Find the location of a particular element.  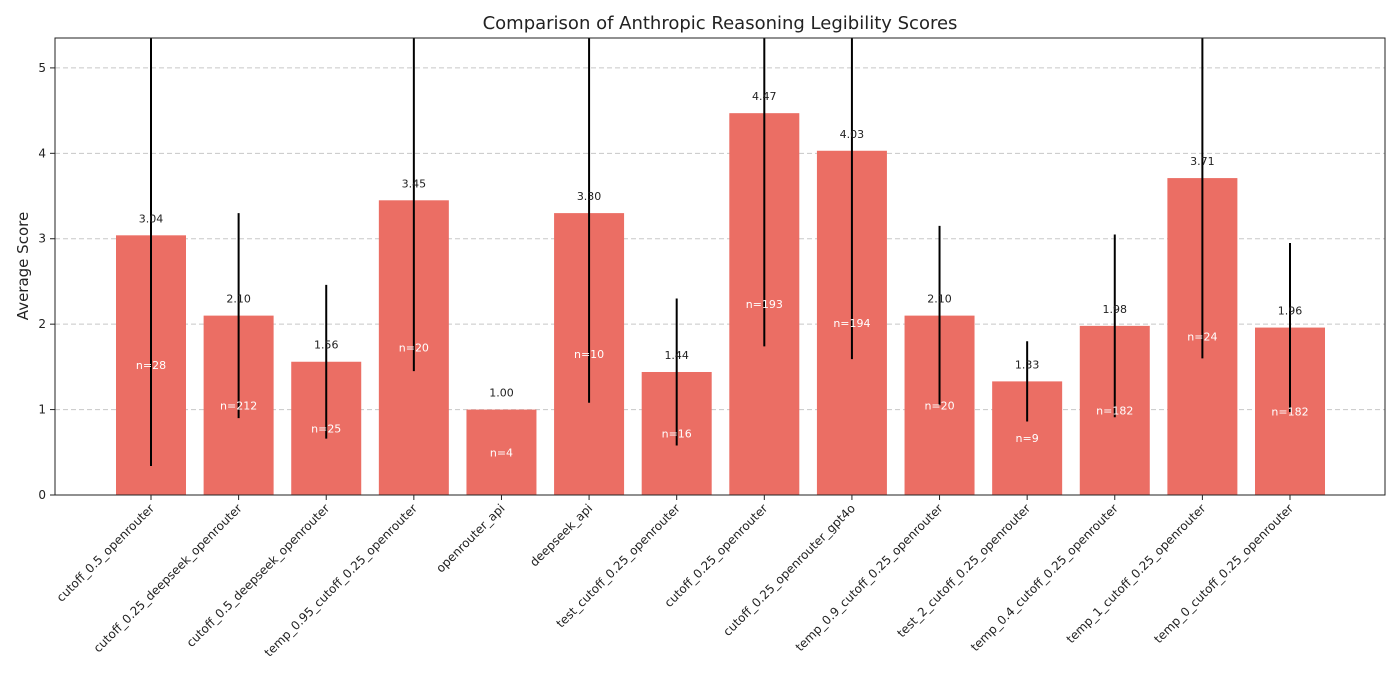

x-tick-label: temp_0_cutoff_0.25_openrouter is located at coordinates (1223, 573).